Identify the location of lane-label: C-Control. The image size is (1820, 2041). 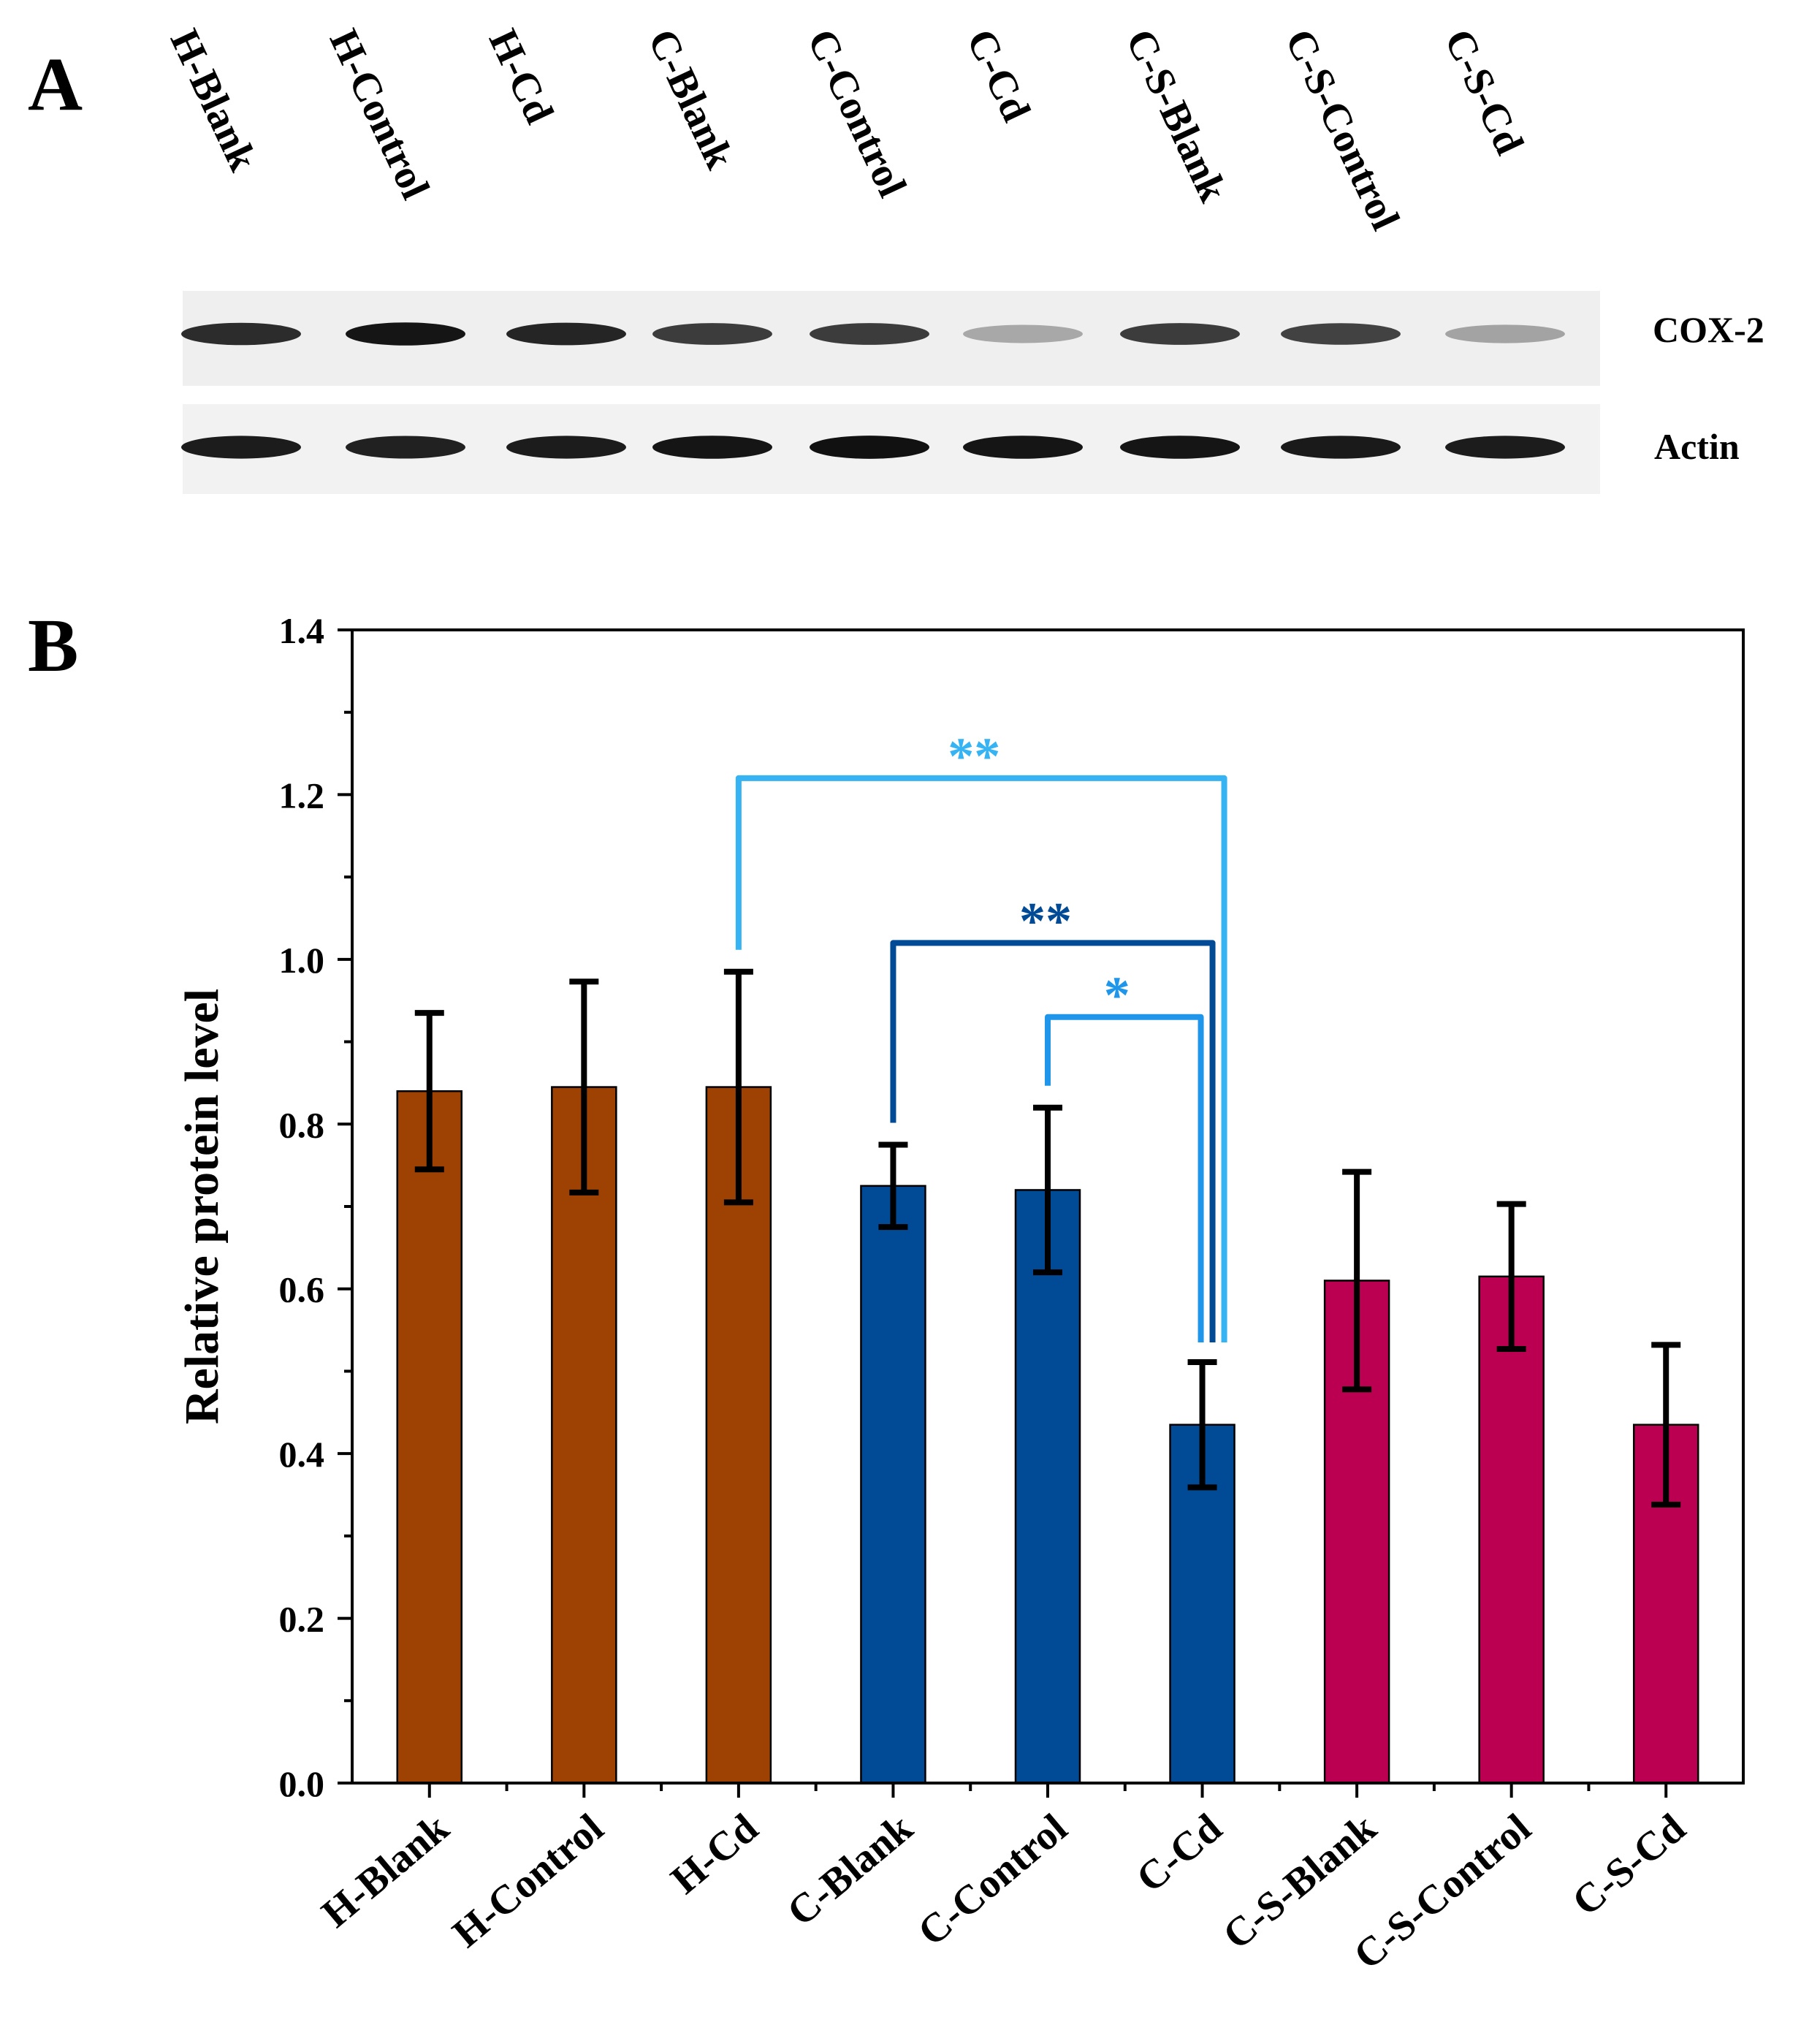
(857, 113).